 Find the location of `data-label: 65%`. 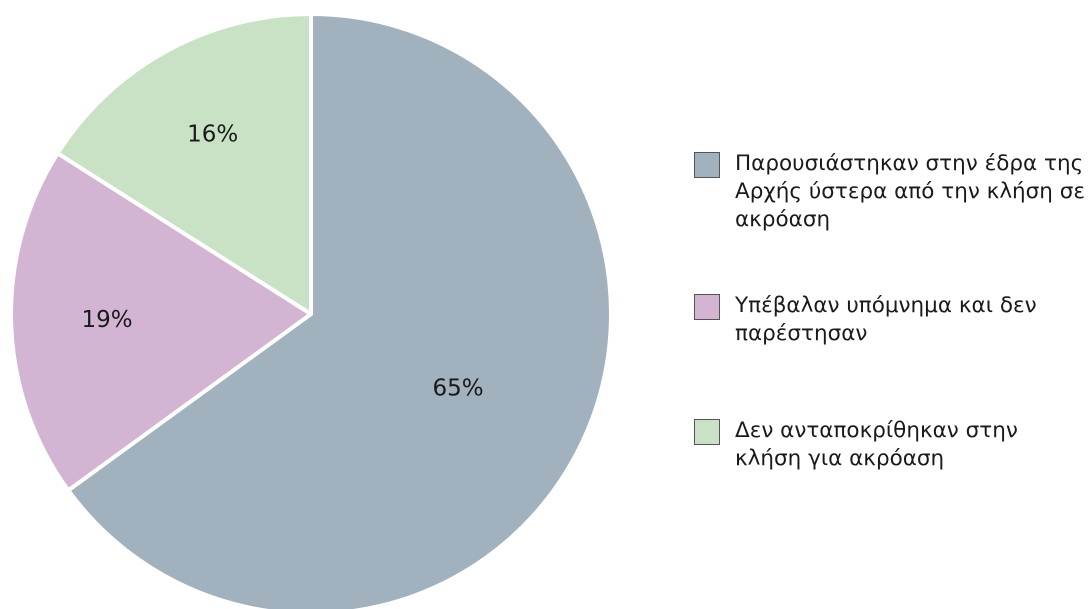

data-label: 65% is located at coordinates (457, 388).